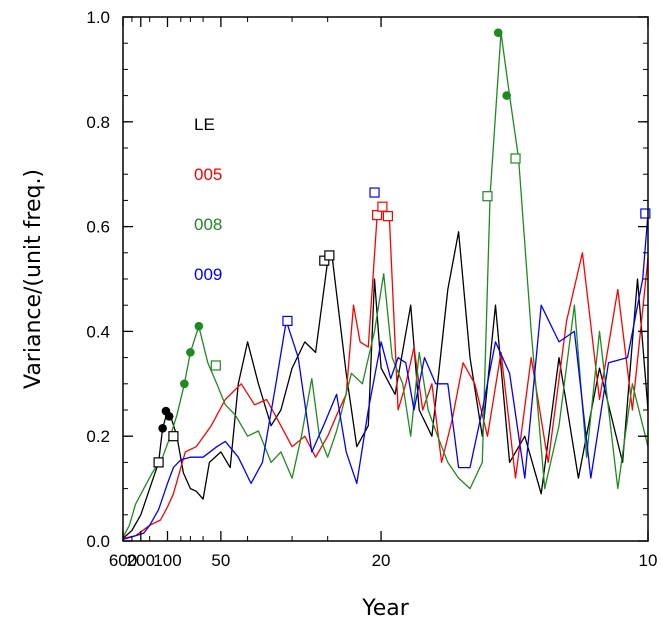 Image resolution: width=661 pixels, height=624 pixels. What do you see at coordinates (648, 560) in the screenshot?
I see `x-tick-label: 10` at bounding box center [648, 560].